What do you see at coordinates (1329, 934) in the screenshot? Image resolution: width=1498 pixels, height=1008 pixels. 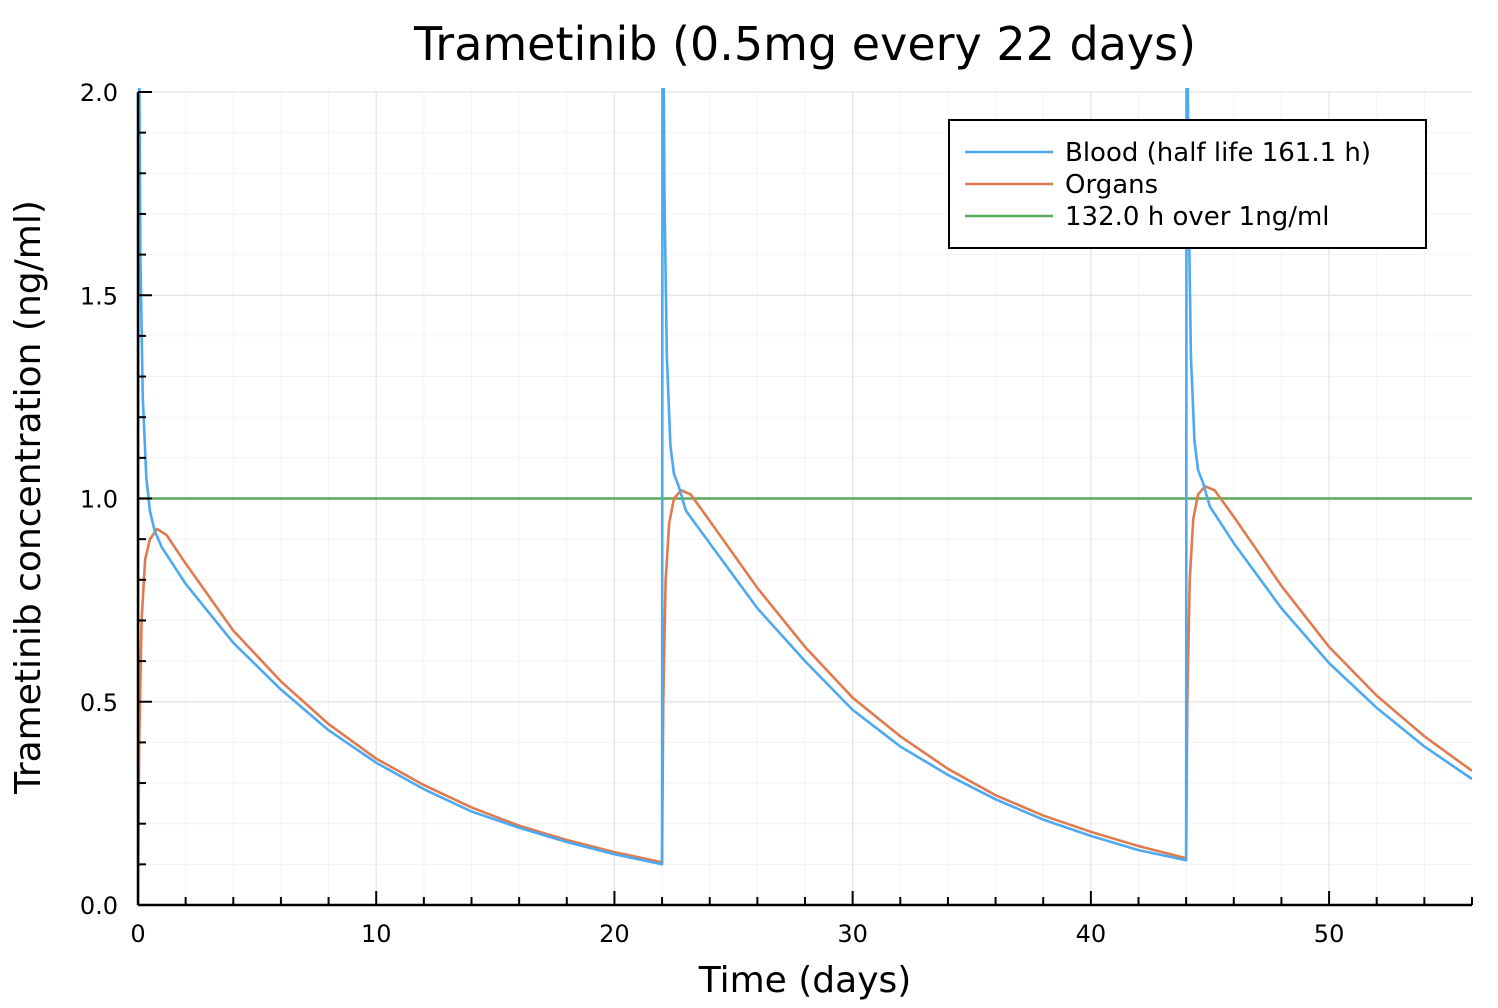 I see `x-tick-label: 50` at bounding box center [1329, 934].